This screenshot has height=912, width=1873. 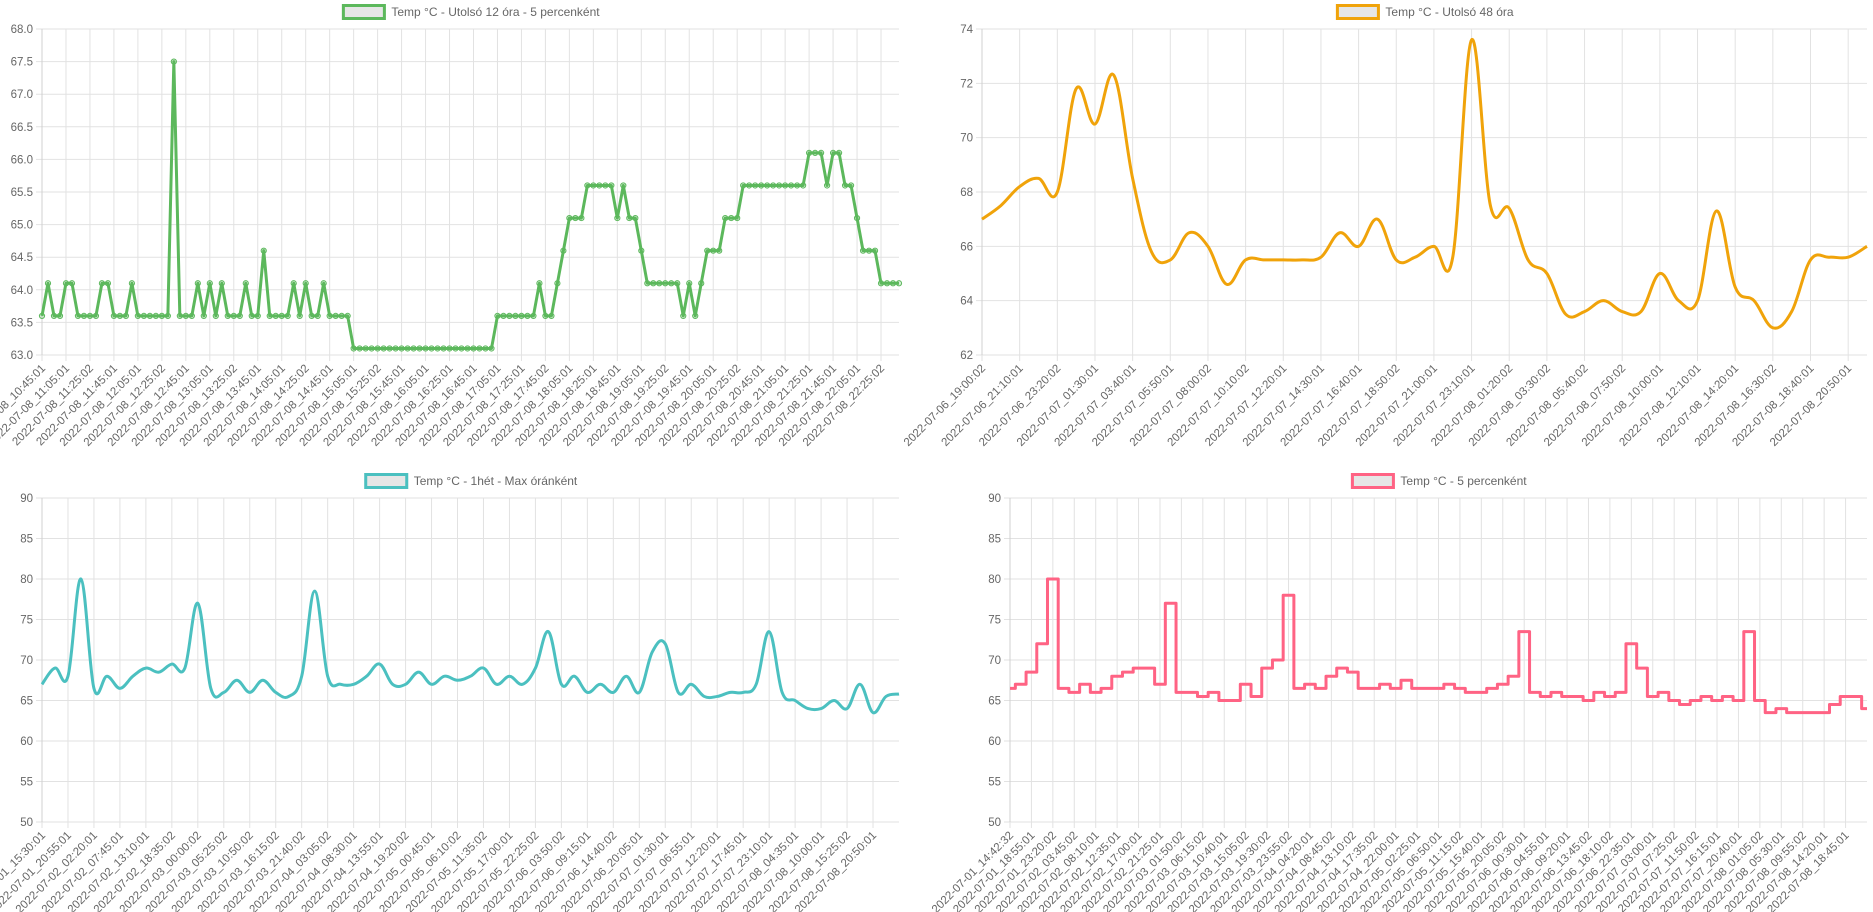 I want to click on y-tick-label: 67.0, so click(x=22, y=95).